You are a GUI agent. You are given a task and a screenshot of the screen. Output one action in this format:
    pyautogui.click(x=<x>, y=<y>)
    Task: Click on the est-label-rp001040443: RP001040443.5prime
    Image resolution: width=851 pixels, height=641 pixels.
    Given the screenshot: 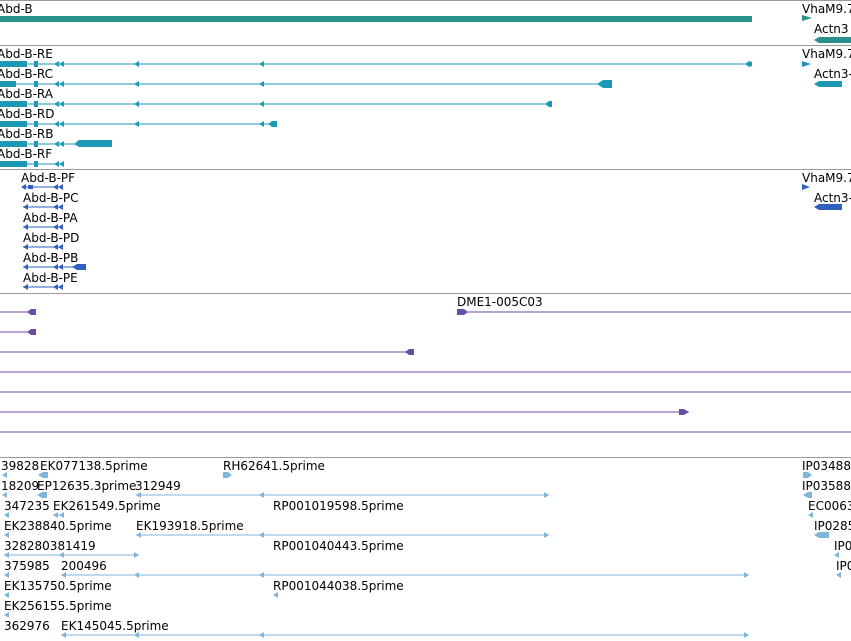 What is the action you would take?
    pyautogui.click(x=338, y=546)
    